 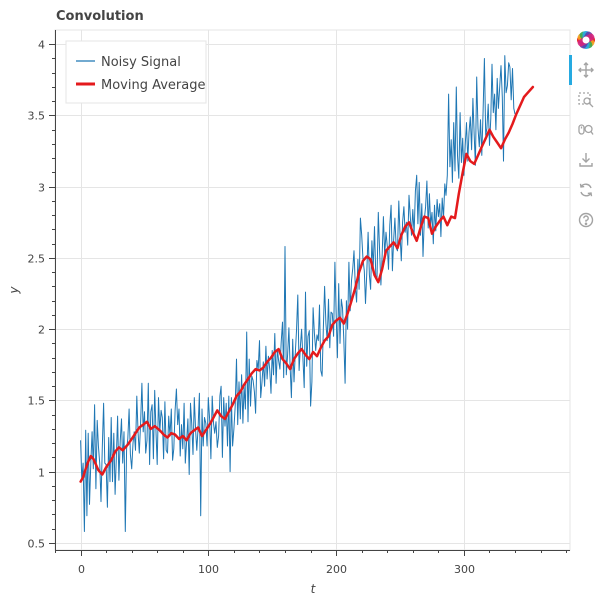 What do you see at coordinates (14, 290) in the screenshot?
I see `y-axis-title: y` at bounding box center [14, 290].